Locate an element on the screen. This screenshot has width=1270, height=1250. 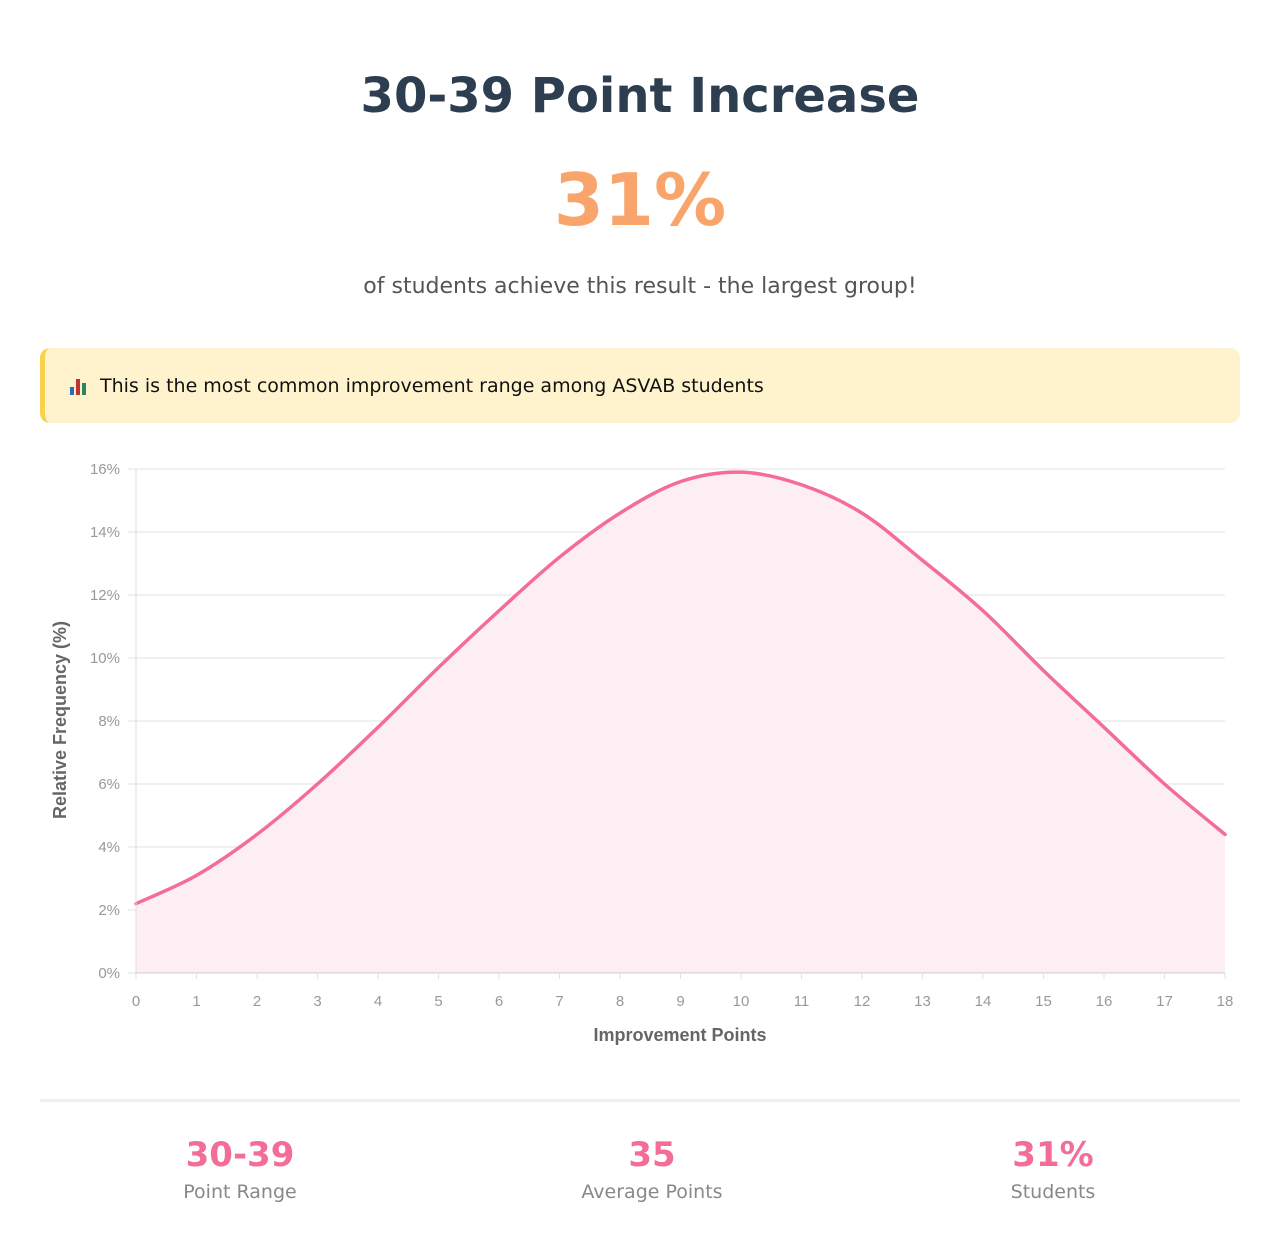
x-tick-label: 10 is located at coordinates (741, 1001).